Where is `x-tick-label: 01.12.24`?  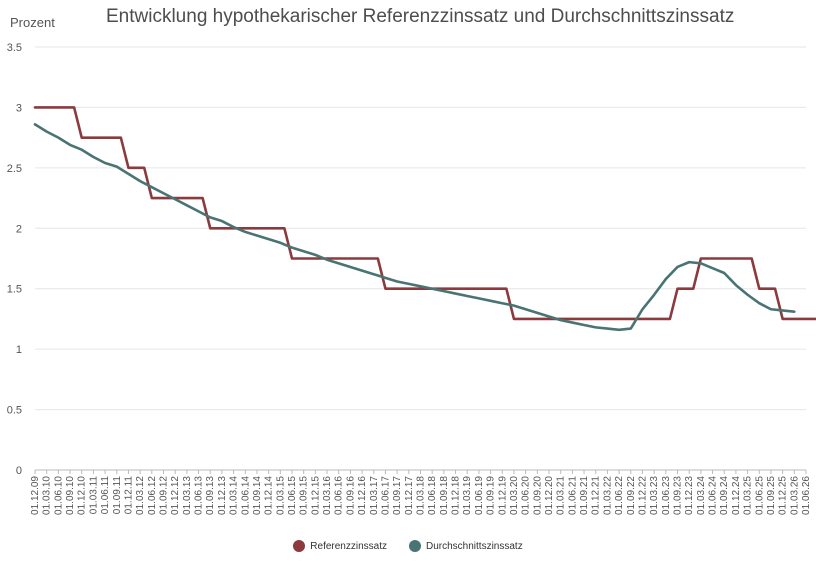 x-tick-label: 01.12.24 is located at coordinates (736, 495).